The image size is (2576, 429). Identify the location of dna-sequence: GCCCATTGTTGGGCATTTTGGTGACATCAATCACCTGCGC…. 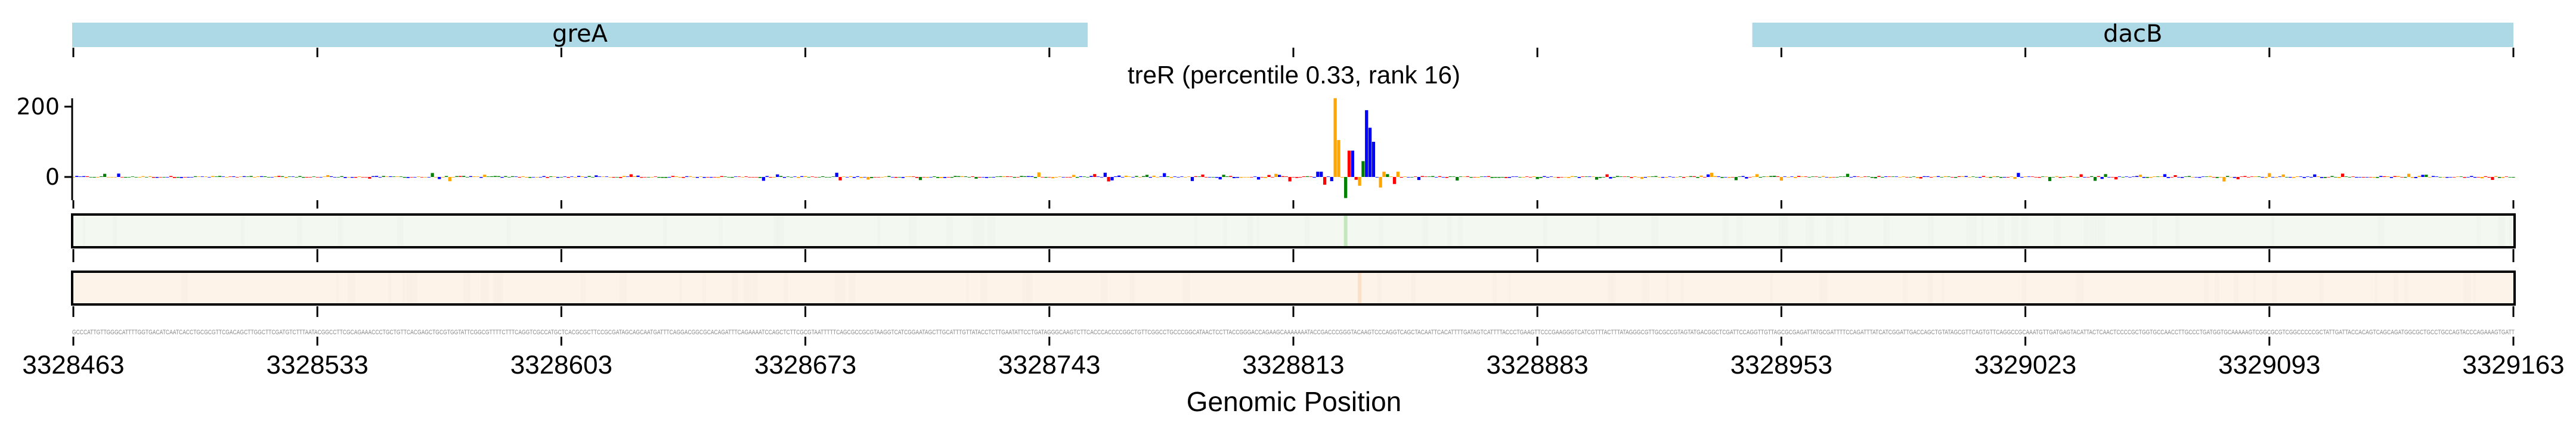
(1293, 332).